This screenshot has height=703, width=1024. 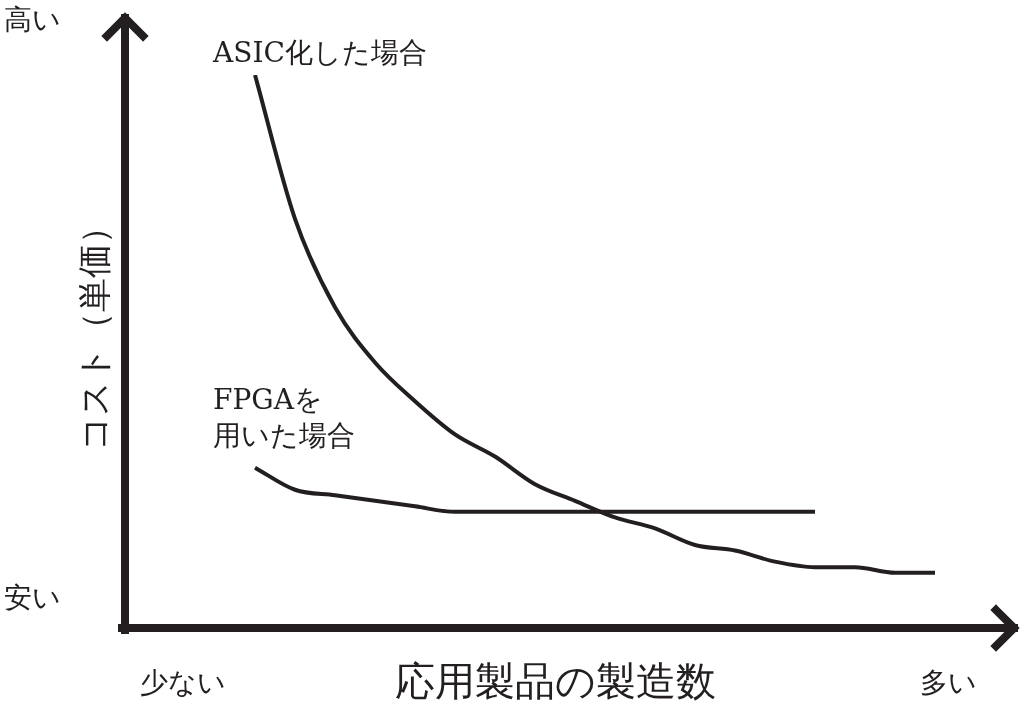 I want to click on text: 少ない, so click(x=183, y=683).